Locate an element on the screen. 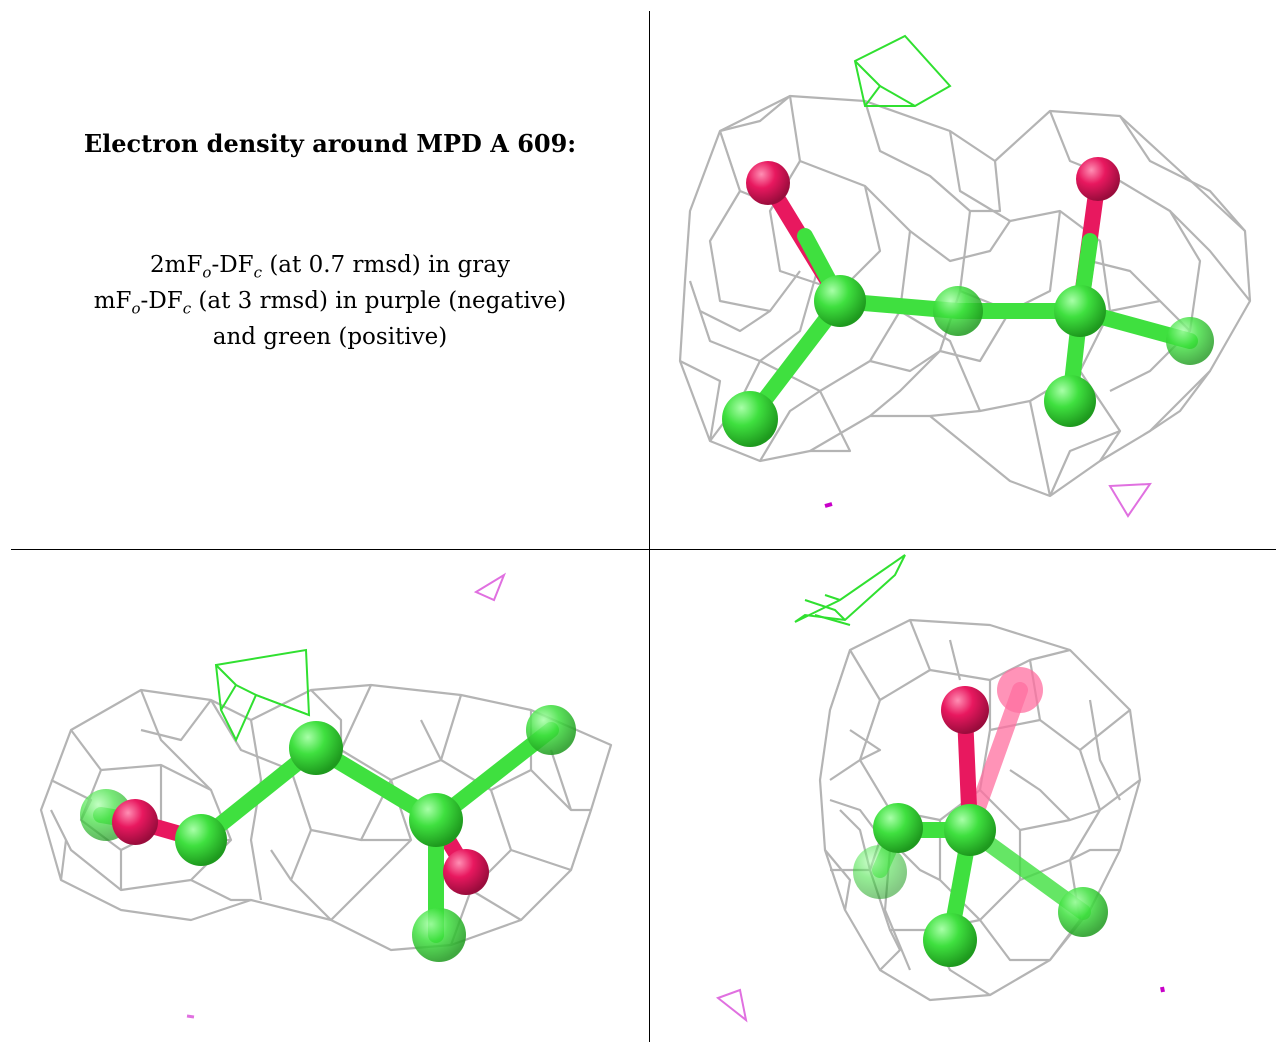 Image resolution: width=1276 pixels, height=1042 pixels. caption-line-mfo: mFo-DFc (at 3 rmsd) in purple (negative) is located at coordinates (330, 303).